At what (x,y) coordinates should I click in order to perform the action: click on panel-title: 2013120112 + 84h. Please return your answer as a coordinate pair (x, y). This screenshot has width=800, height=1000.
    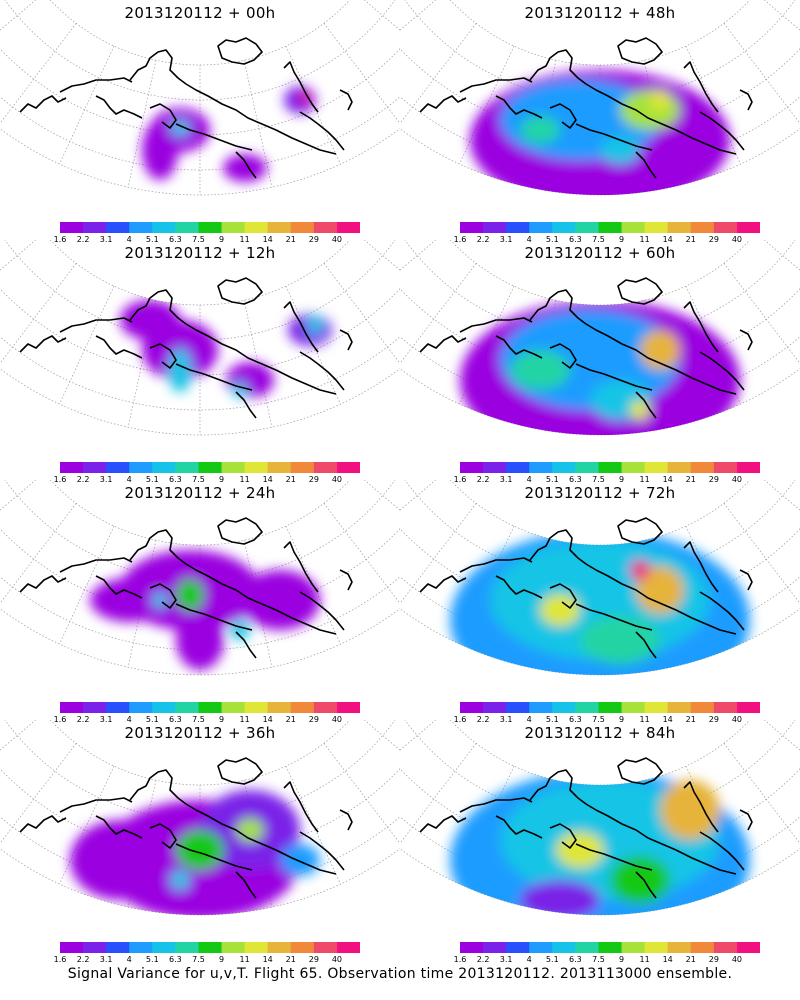
    Looking at the image, I should click on (600, 733).